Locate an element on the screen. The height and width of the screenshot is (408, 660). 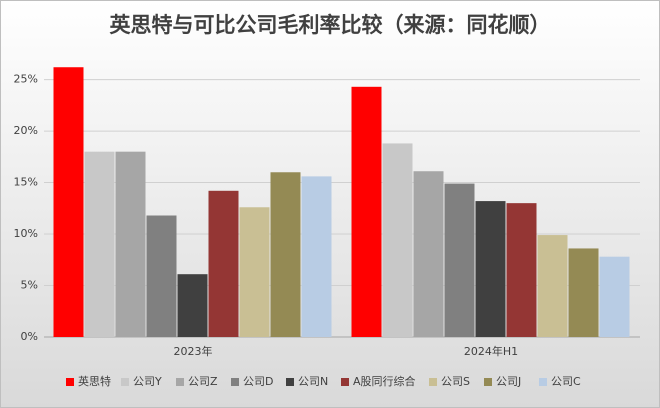
y-tick-label: 0% is located at coordinates (29, 336).